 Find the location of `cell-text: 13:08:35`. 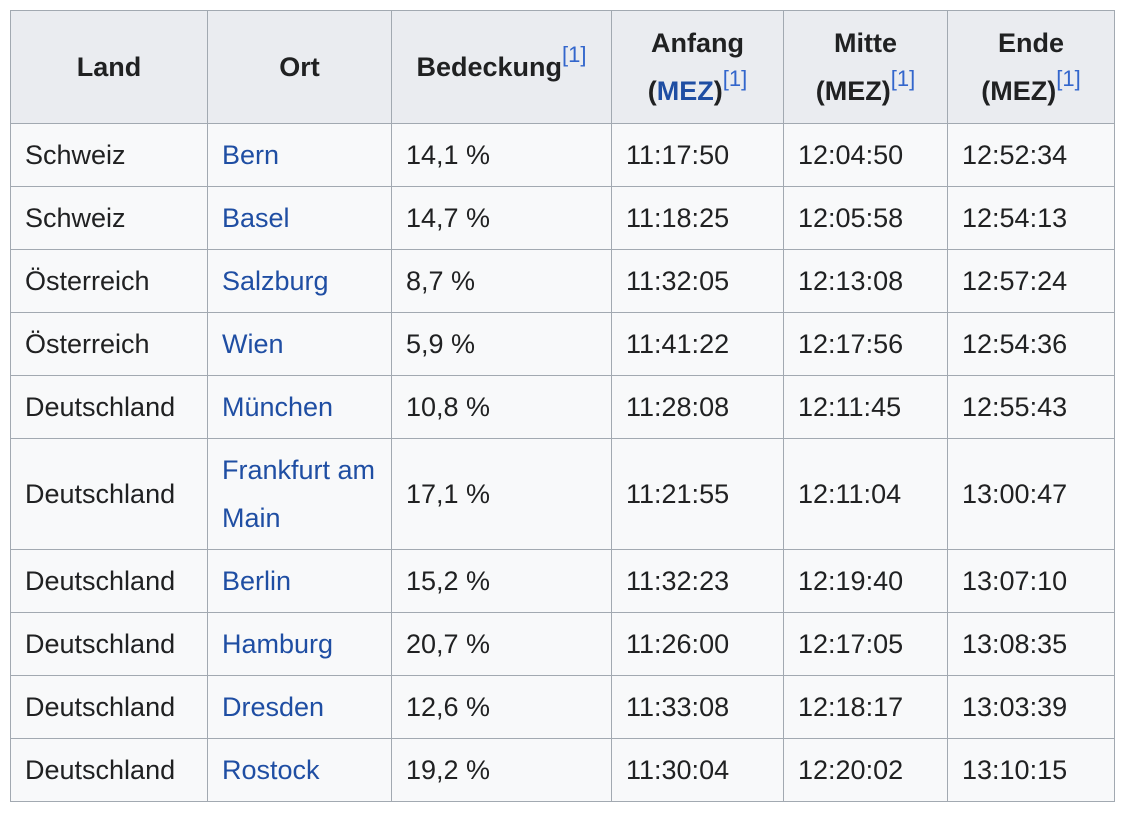

cell-text: 13:08:35 is located at coordinates (1015, 644).